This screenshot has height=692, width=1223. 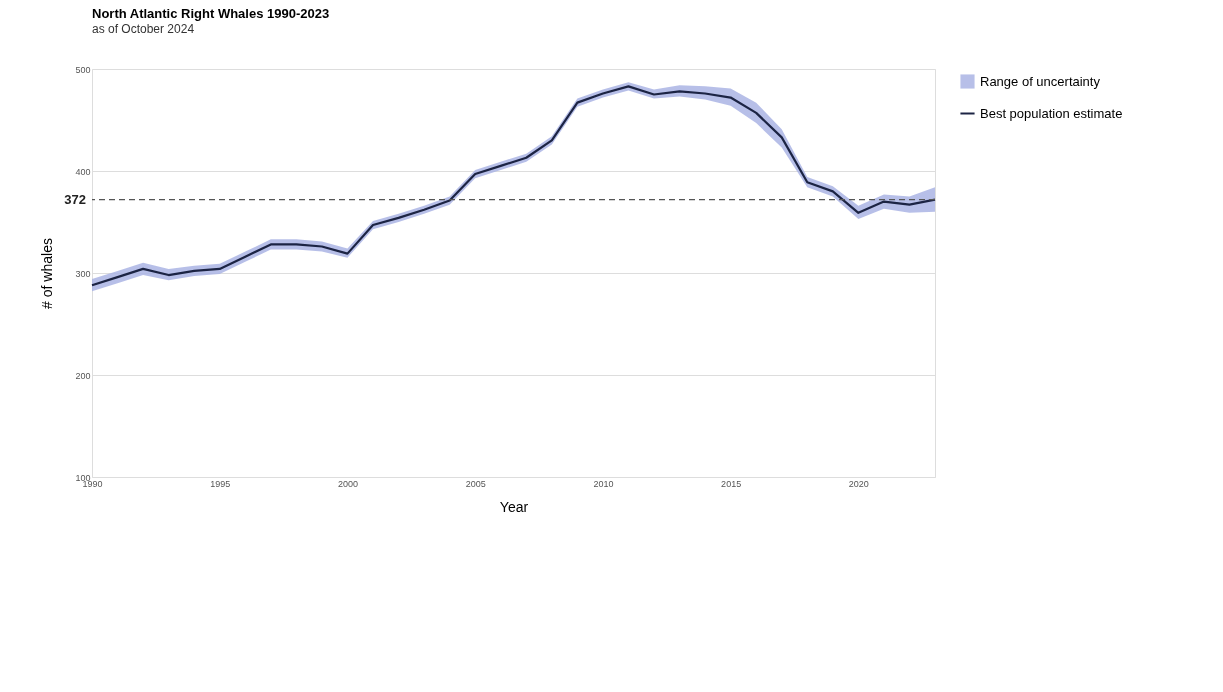 What do you see at coordinates (514, 506) in the screenshot?
I see `x-axis-title: Year` at bounding box center [514, 506].